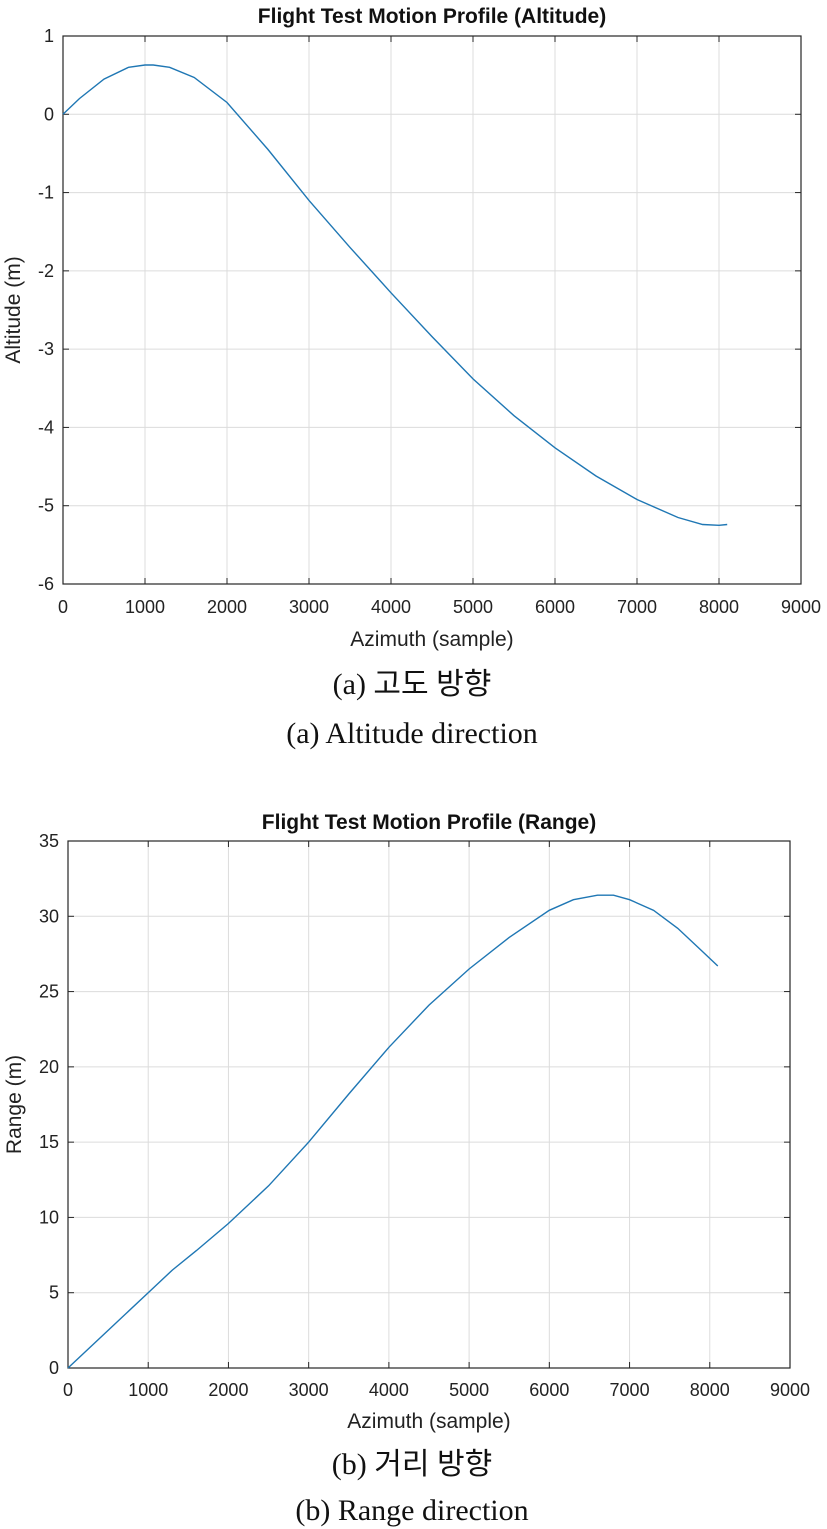 Image resolution: width=827 pixels, height=1529 pixels. I want to click on y-tick-label: 25, so click(49, 992).